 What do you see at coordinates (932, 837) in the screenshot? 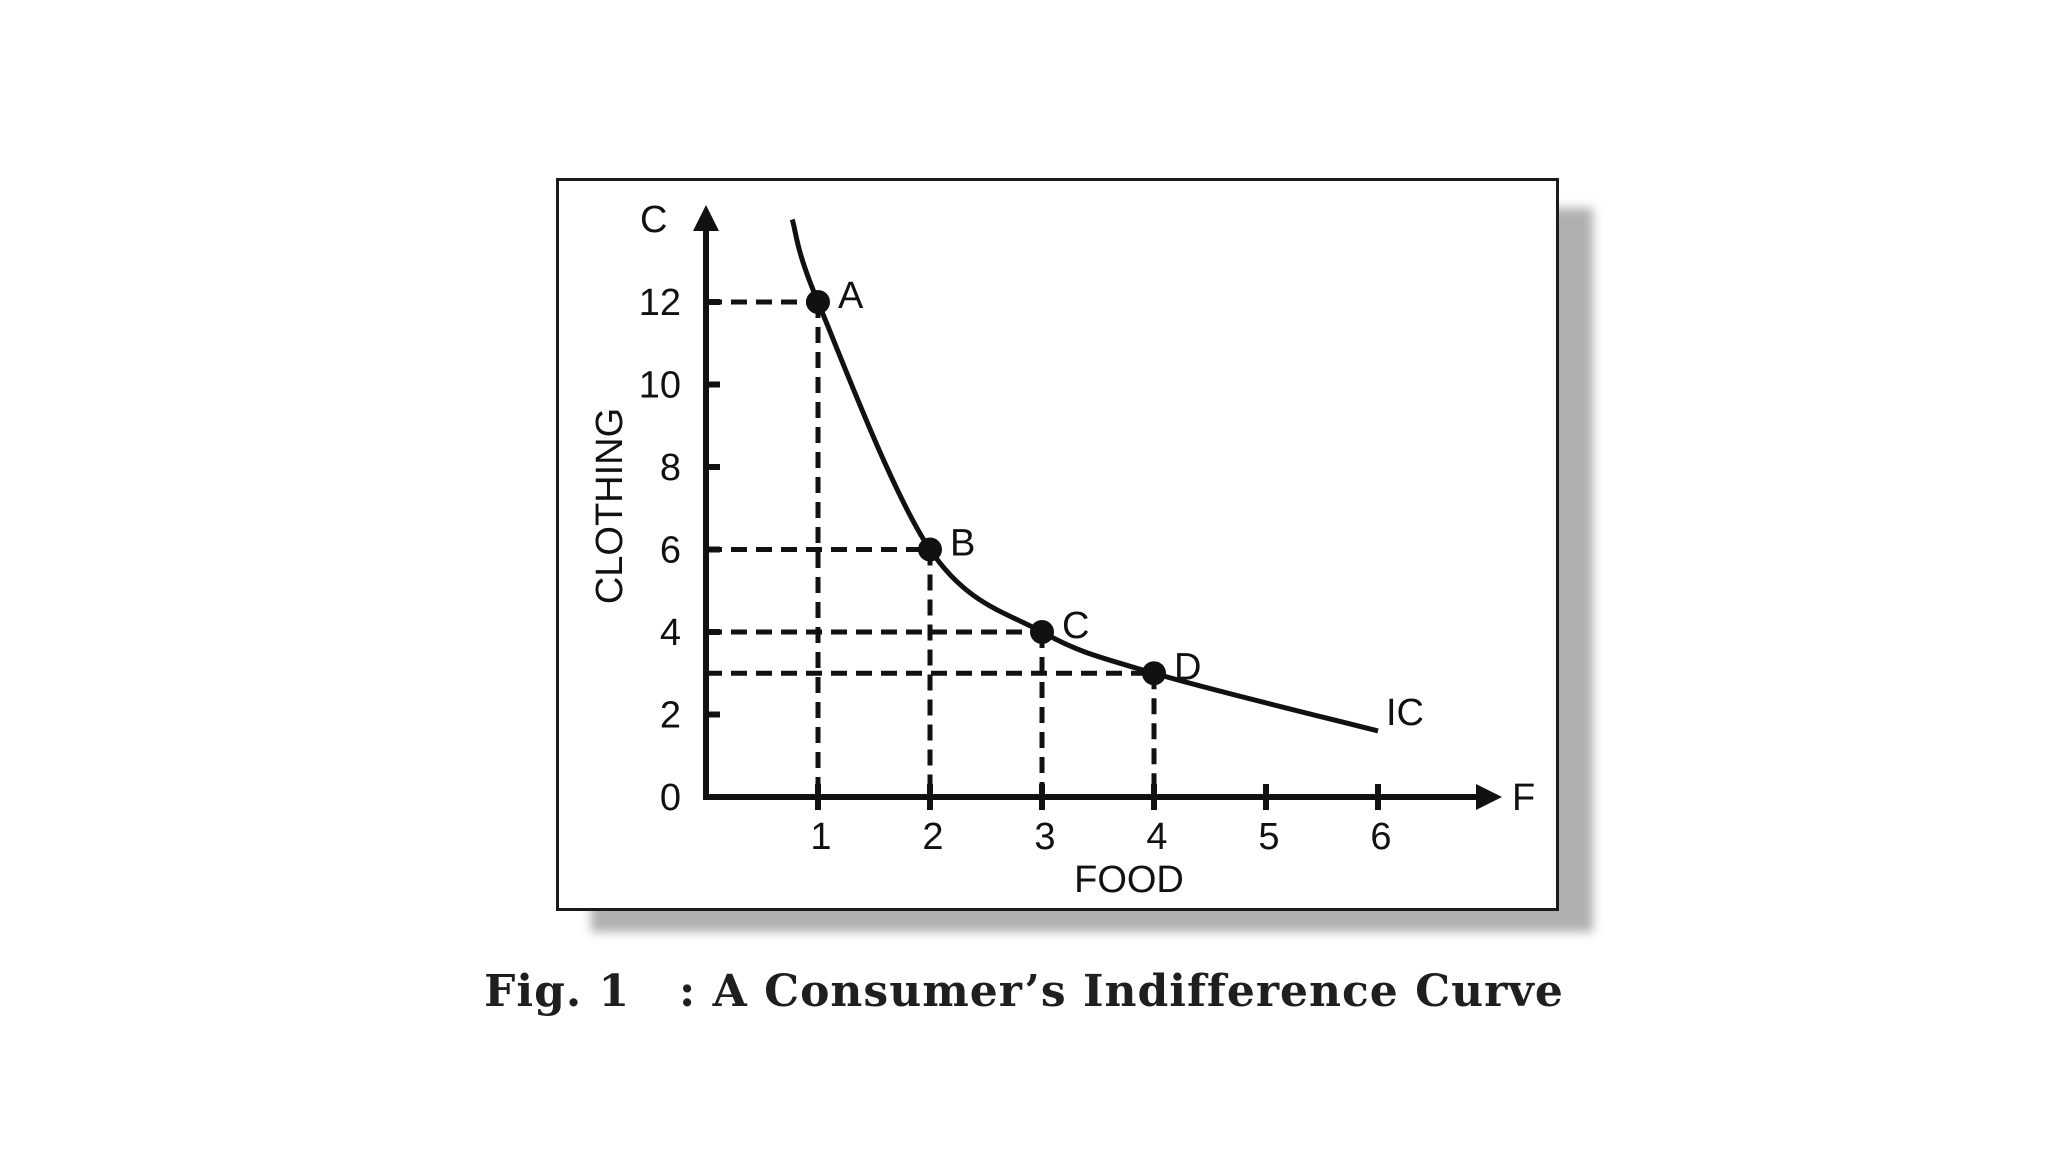
I see `x-tick-label-2: 2` at bounding box center [932, 837].